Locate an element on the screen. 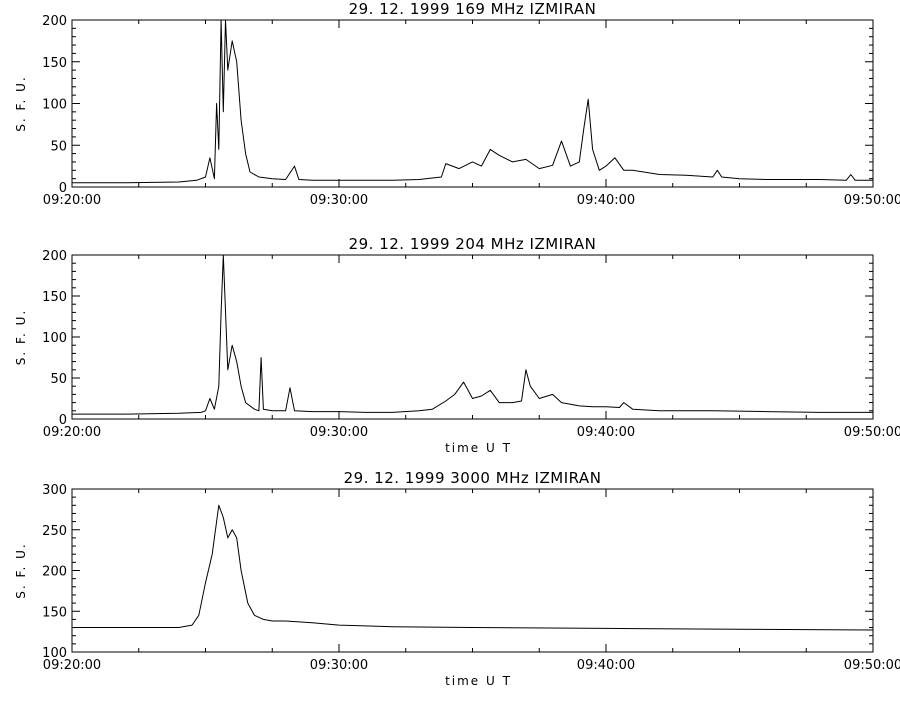 The height and width of the screenshot is (705, 900). y-tick-label: 250 is located at coordinates (54, 531).